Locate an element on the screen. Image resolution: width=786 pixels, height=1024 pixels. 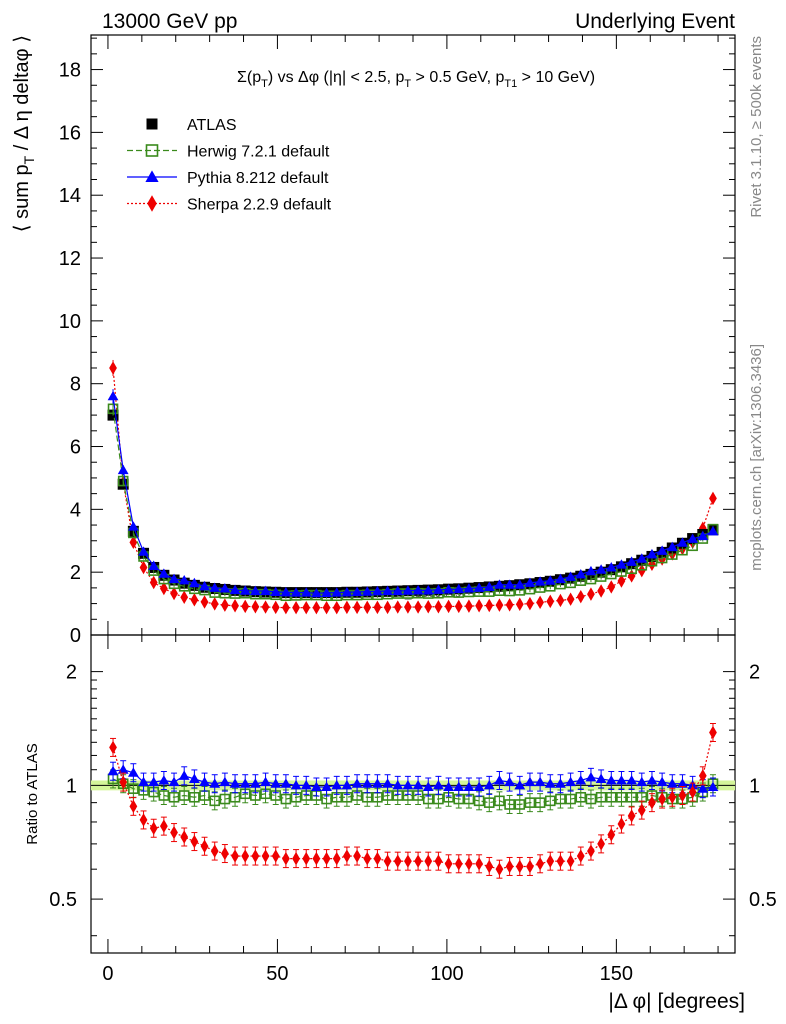
ratio-y-tick-label: 1 is located at coordinates (71, 786).